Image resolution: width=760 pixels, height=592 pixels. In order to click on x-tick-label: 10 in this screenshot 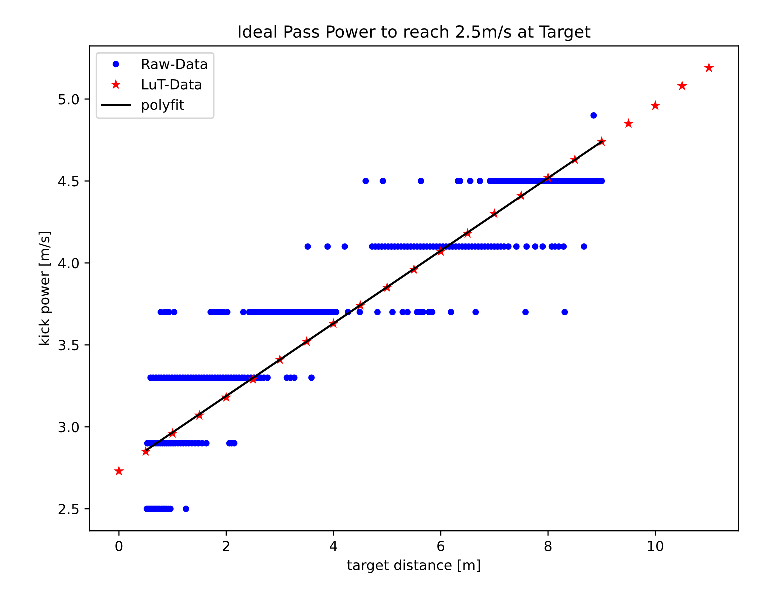, I will do `click(656, 546)`.